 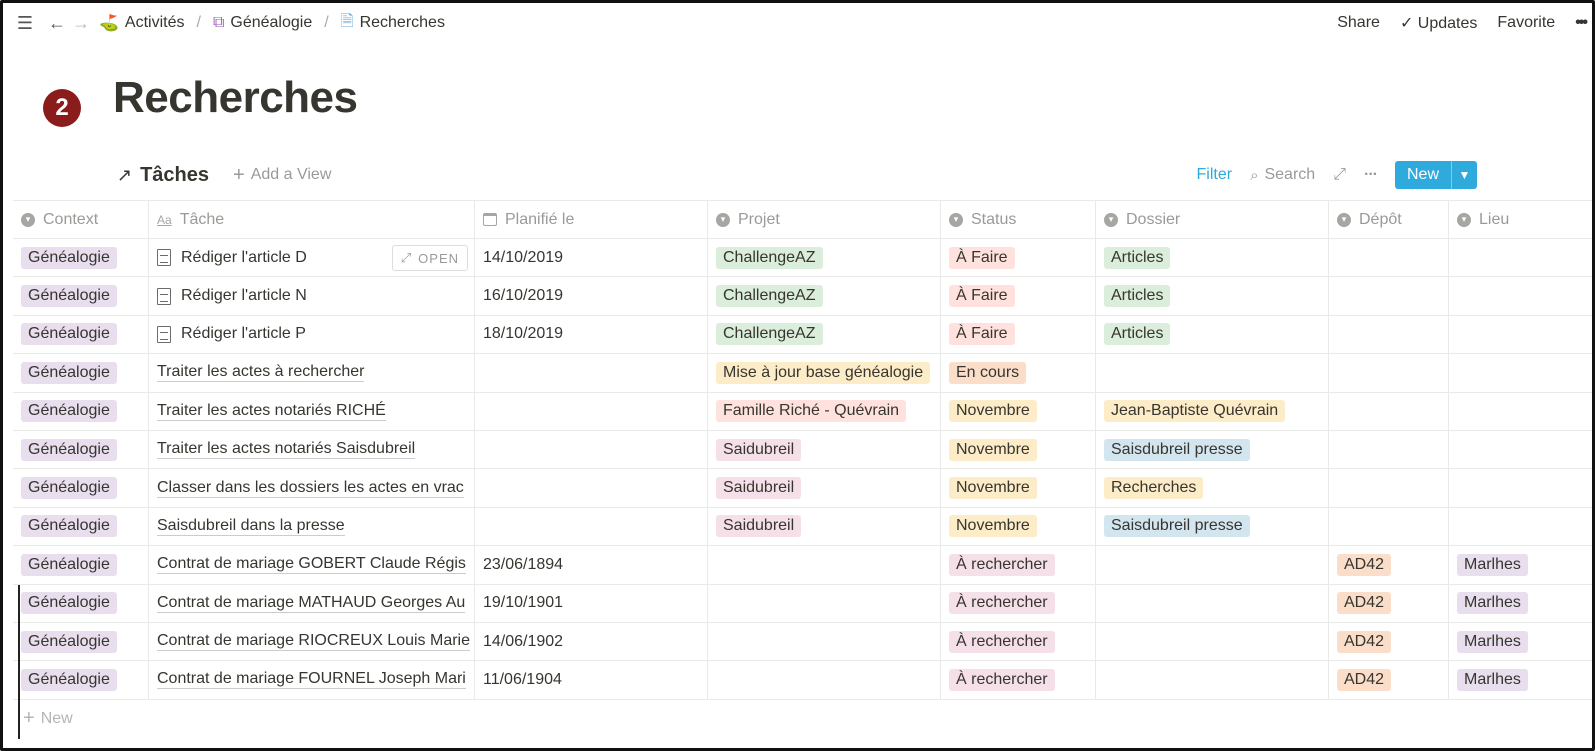 What do you see at coordinates (1526, 22) in the screenshot?
I see `favorite-button: Favorite` at bounding box center [1526, 22].